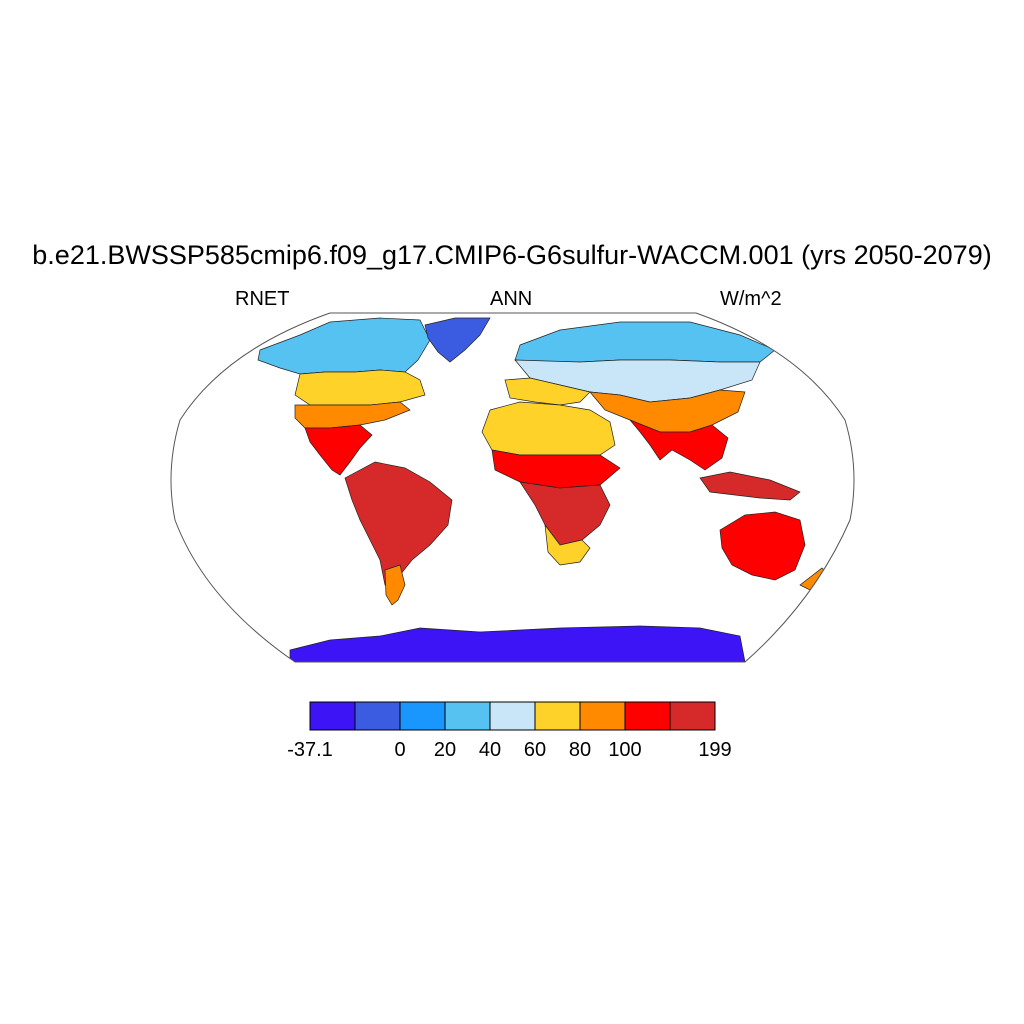  What do you see at coordinates (556, 469) in the screenshot?
I see `sahel` at bounding box center [556, 469].